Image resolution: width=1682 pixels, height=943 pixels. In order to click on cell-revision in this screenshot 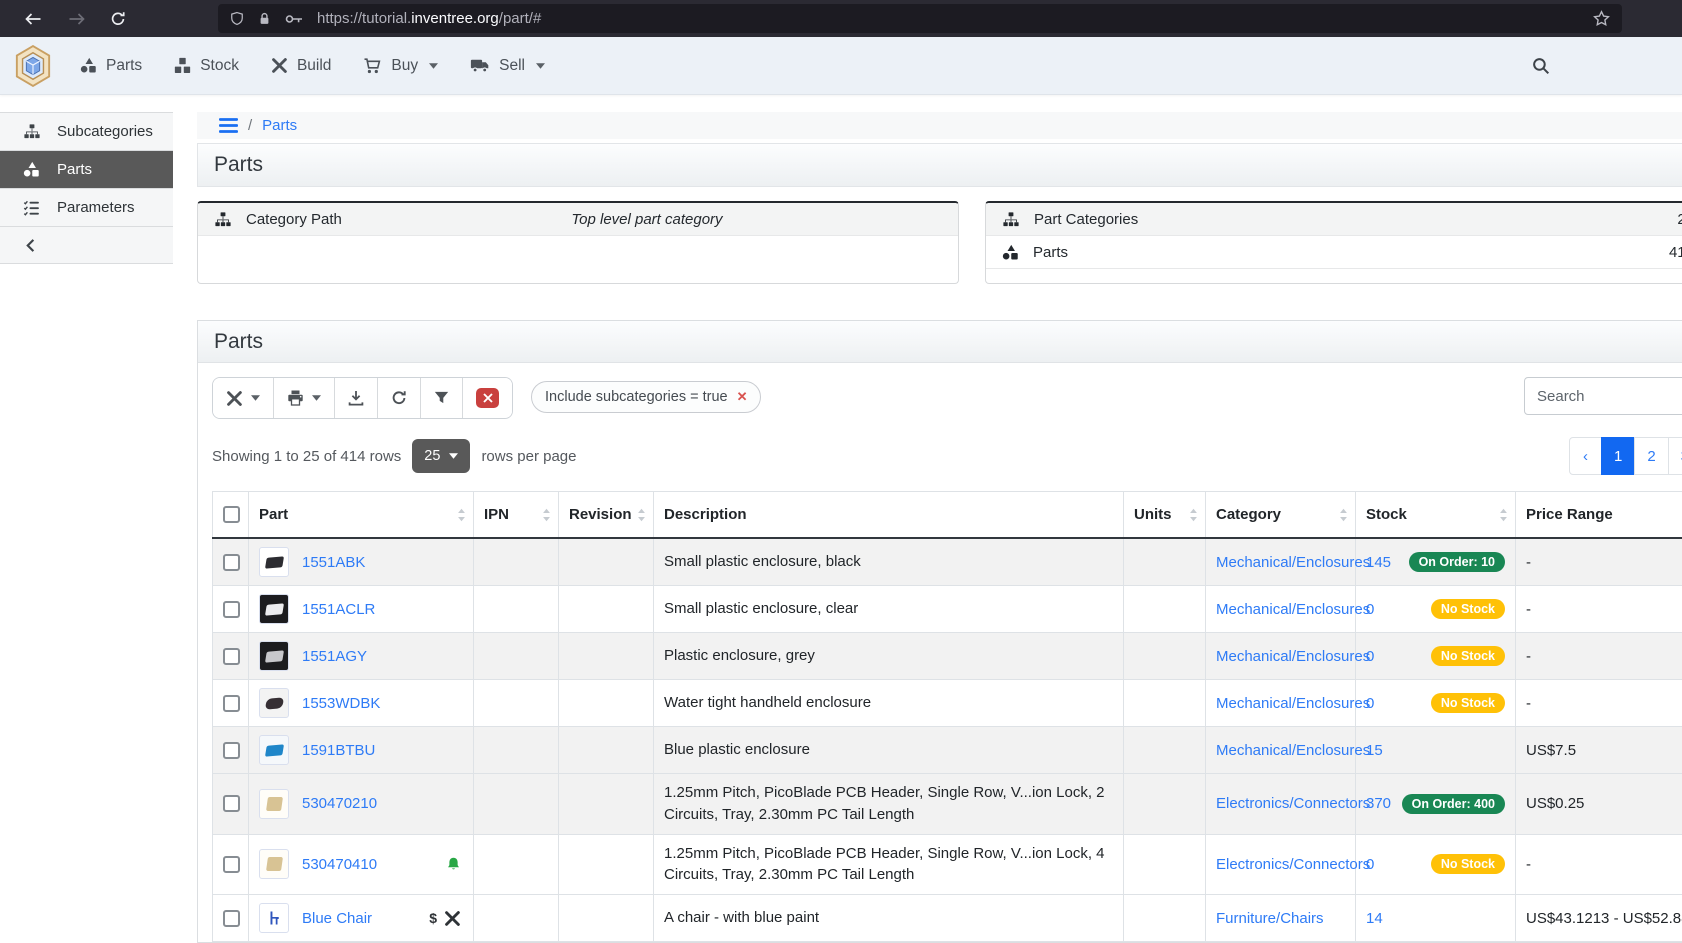, I will do `click(606, 804)`.